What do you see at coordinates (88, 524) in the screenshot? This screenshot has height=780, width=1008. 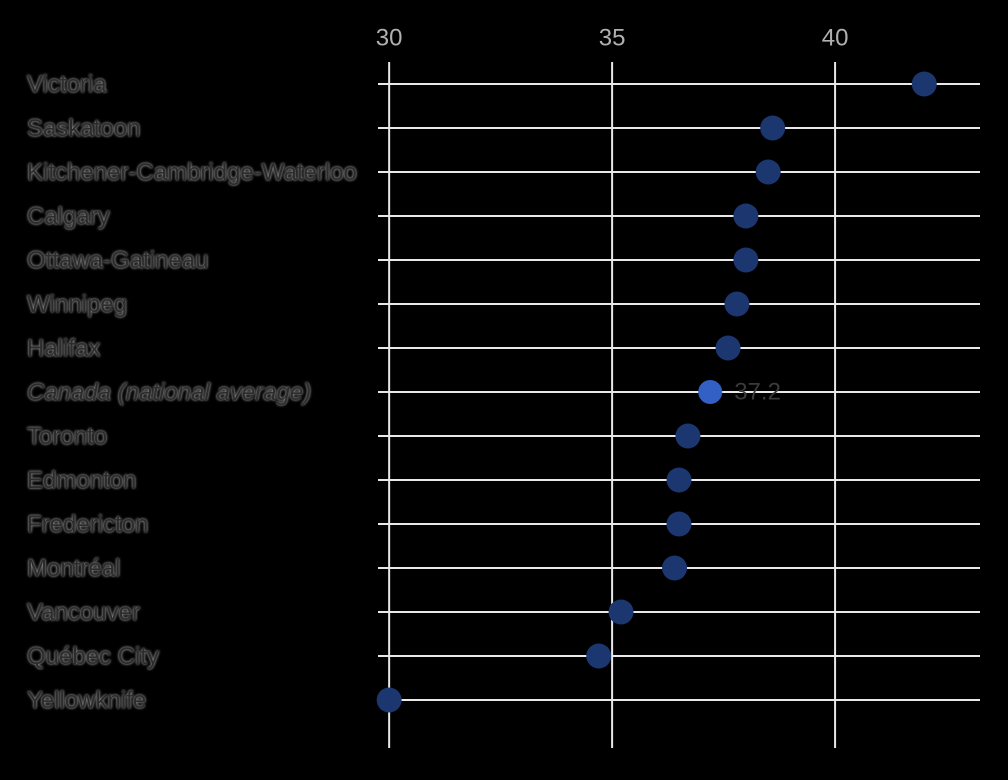 I see `category-label: Fredericton` at bounding box center [88, 524].